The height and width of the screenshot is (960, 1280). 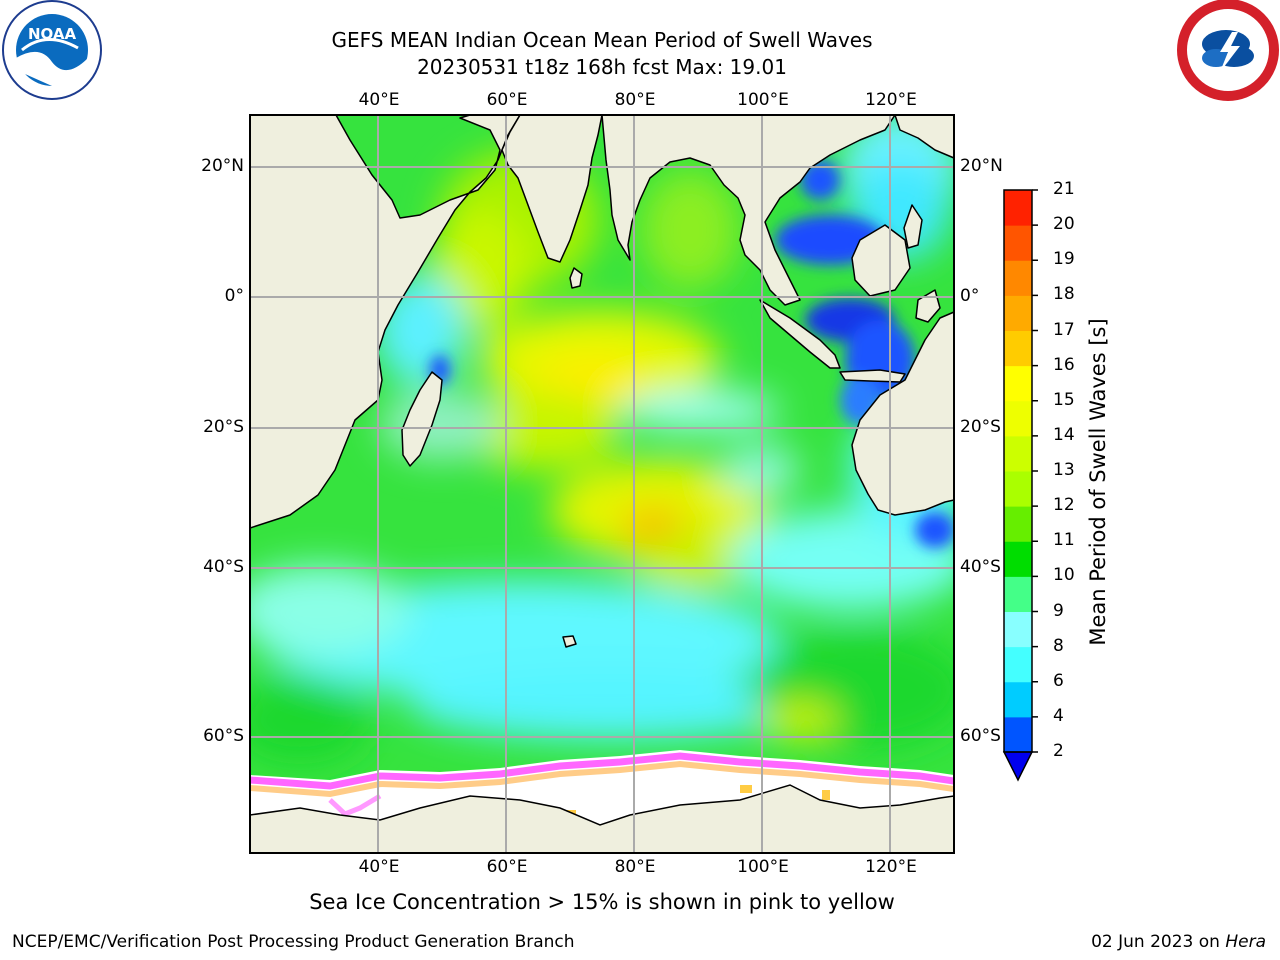 What do you see at coordinates (1064, 505) in the screenshot?
I see `colorbar-tick-label: 12` at bounding box center [1064, 505].